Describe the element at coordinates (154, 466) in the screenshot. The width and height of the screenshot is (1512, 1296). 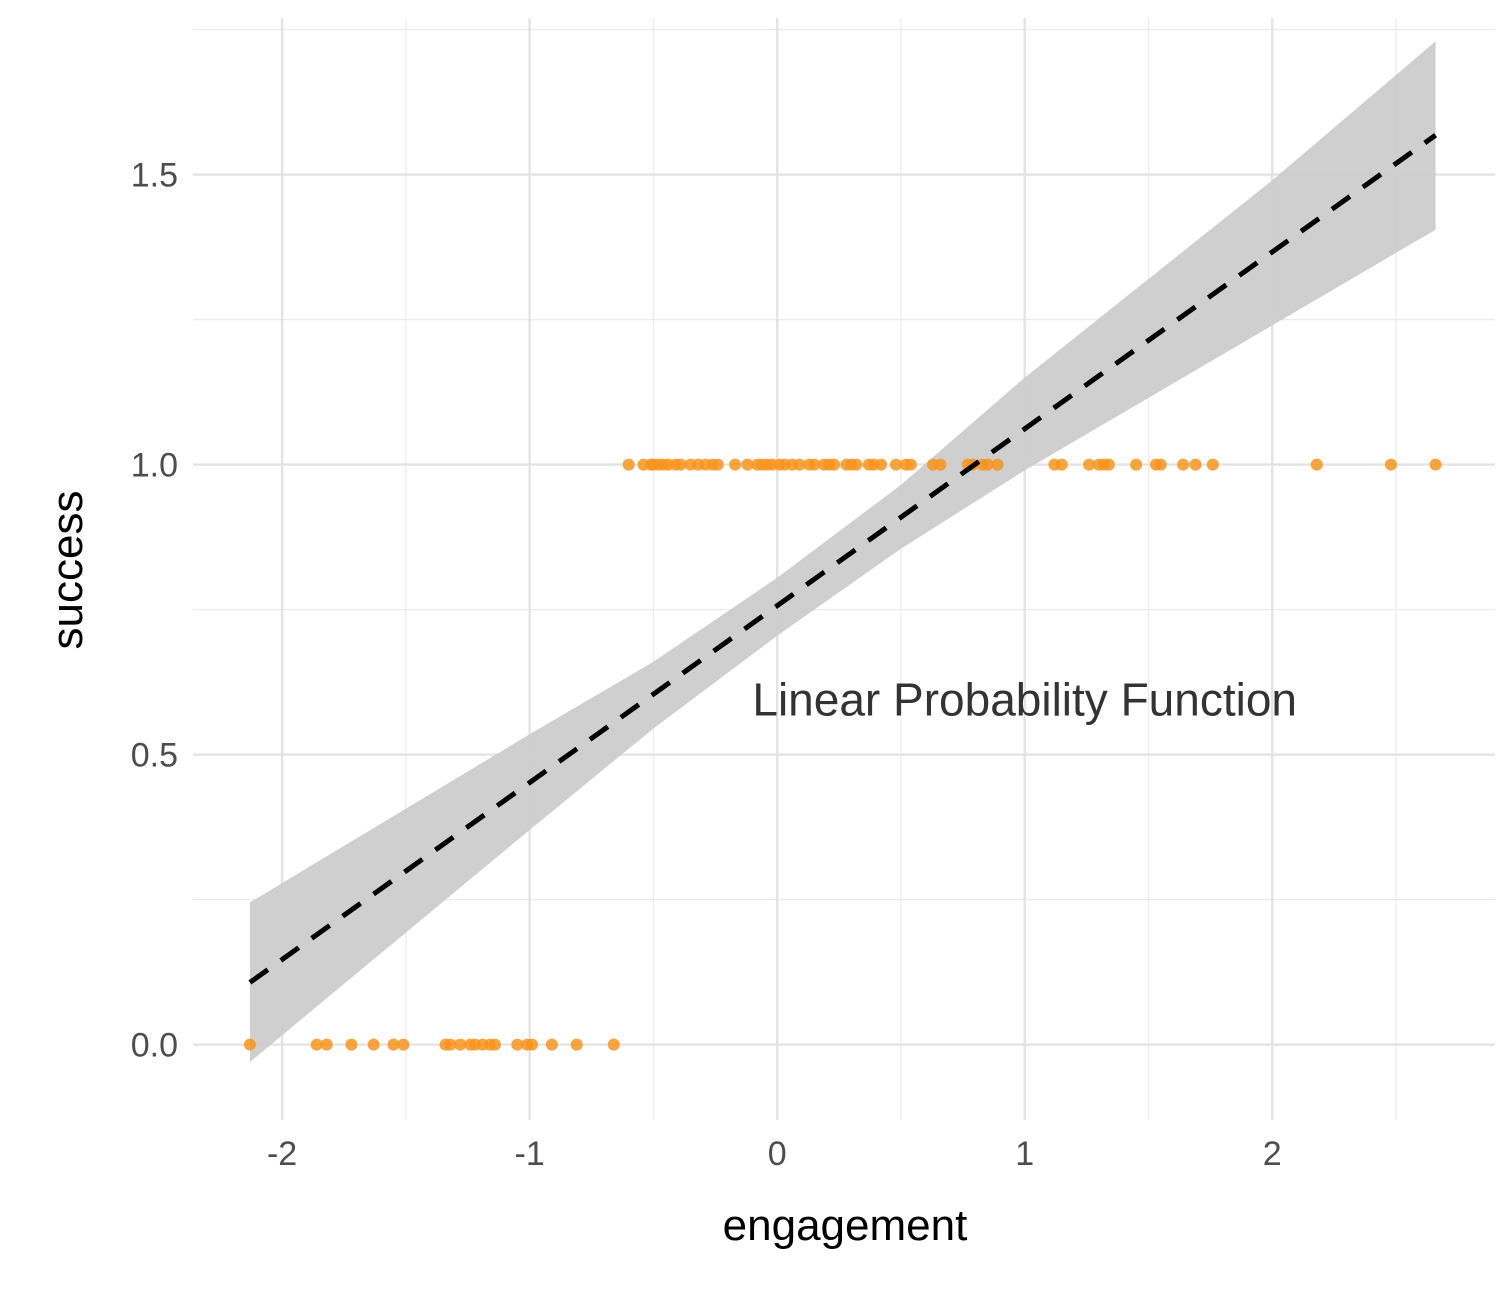
I see `y-tick-label: 1.0` at that location.